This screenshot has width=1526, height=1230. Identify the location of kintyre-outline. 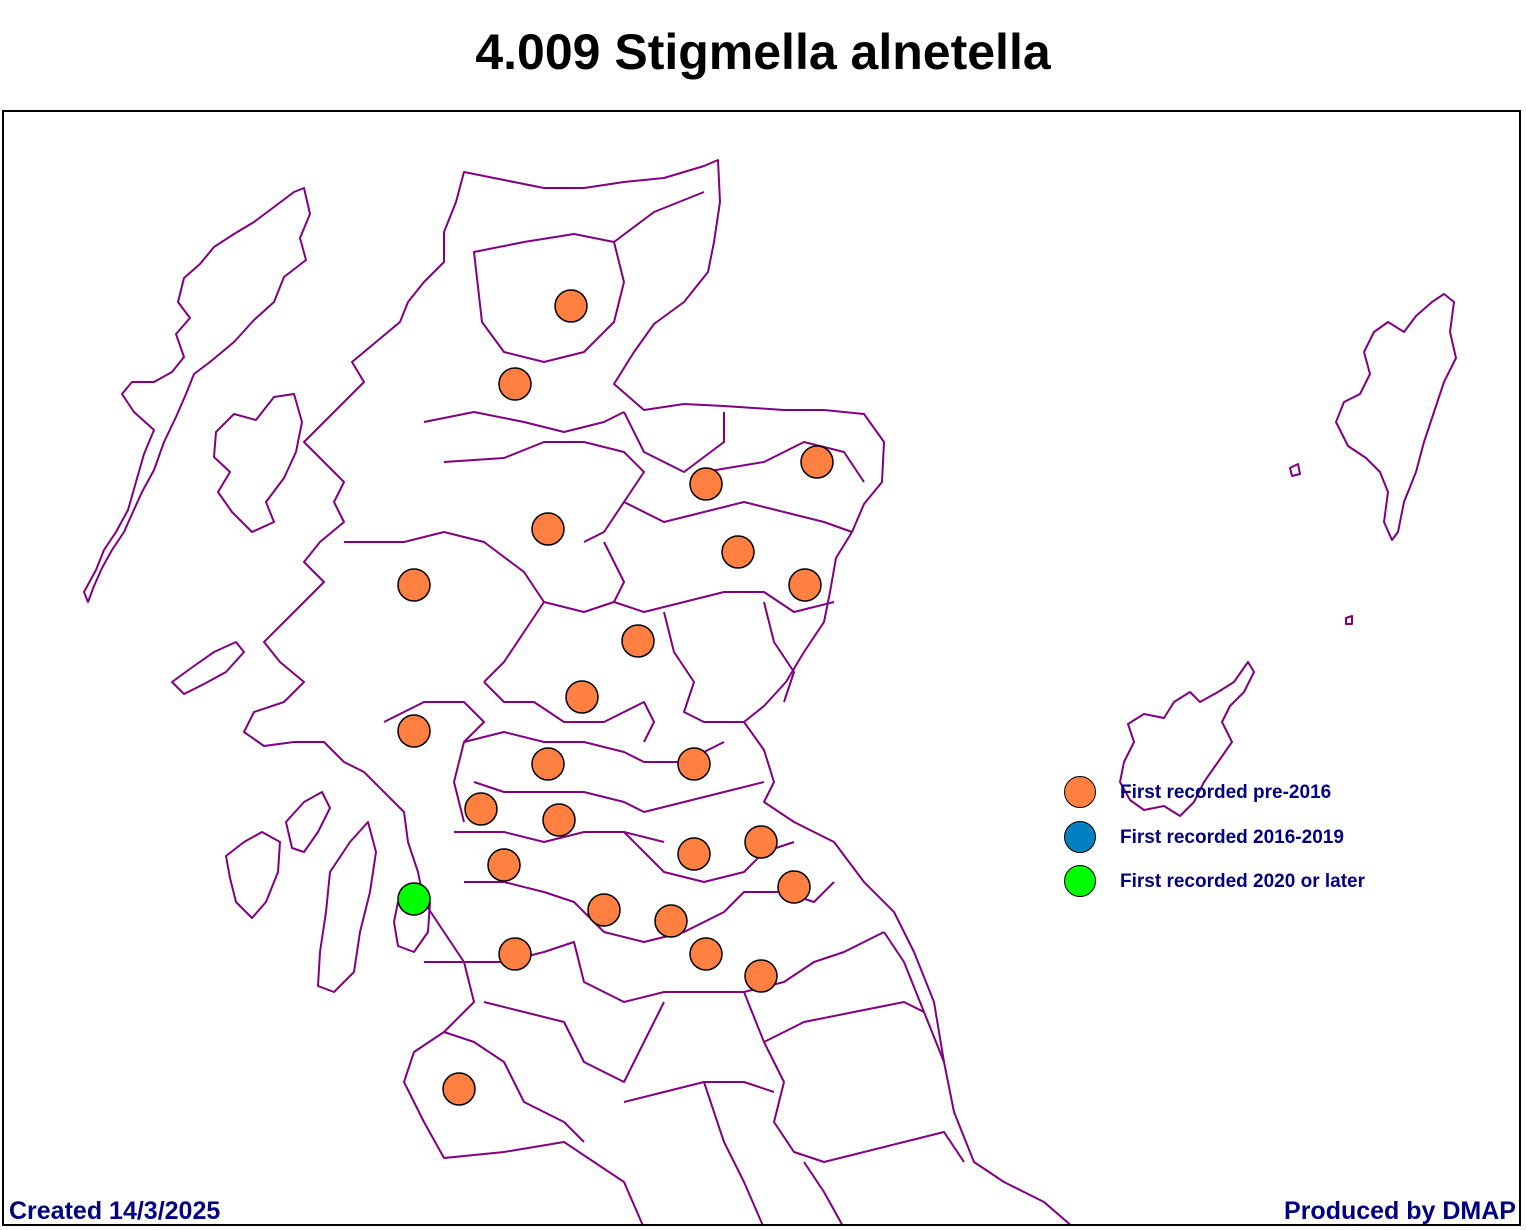
(347, 907).